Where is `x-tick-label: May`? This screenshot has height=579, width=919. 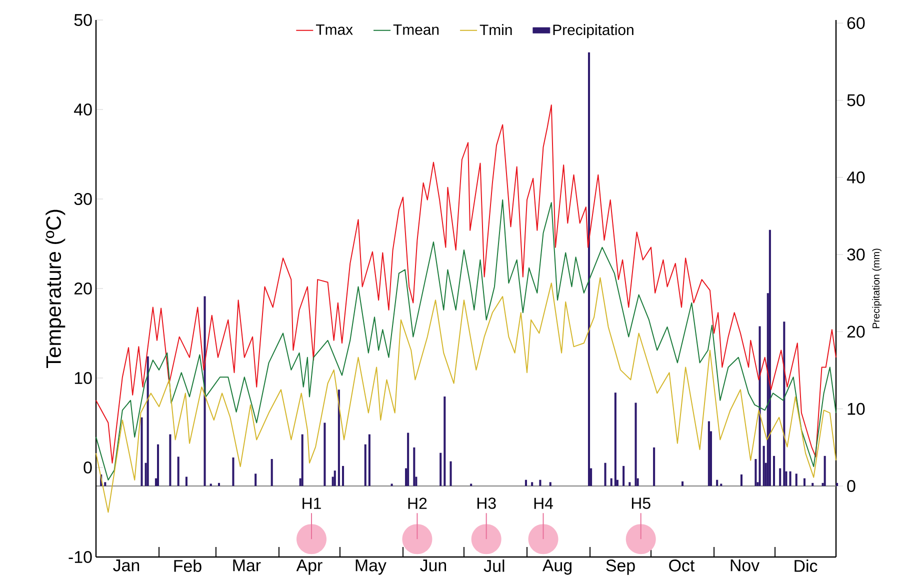
x-tick-label: May is located at coordinates (371, 567).